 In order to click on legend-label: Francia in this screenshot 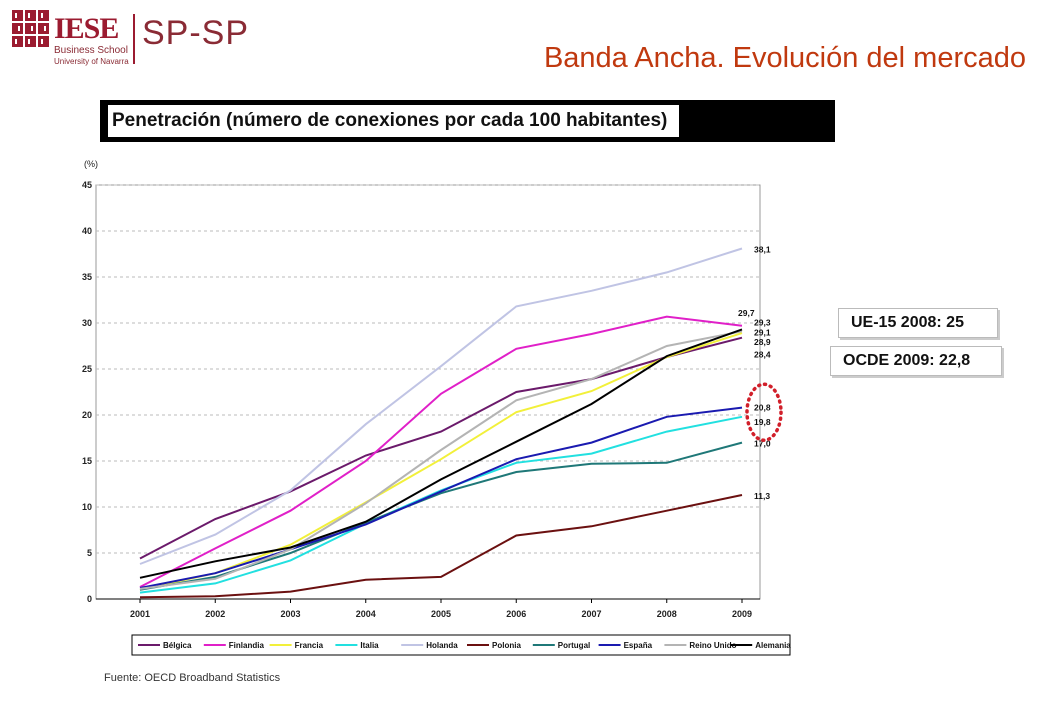, I will do `click(309, 645)`.